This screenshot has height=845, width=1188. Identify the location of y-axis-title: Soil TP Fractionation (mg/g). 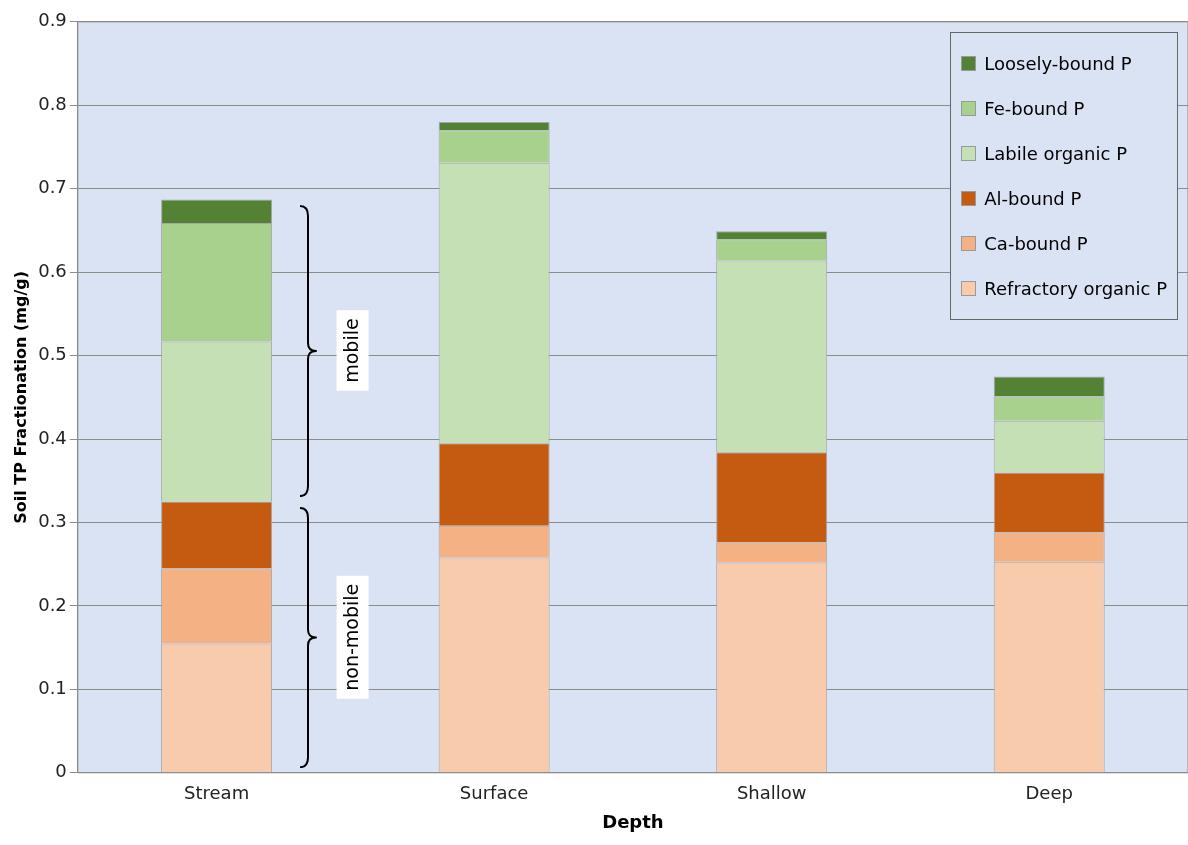
(20, 397).